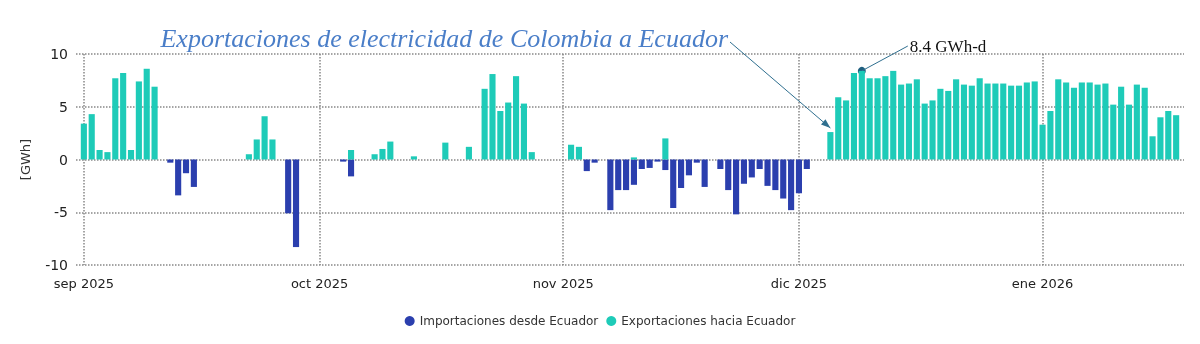  I want to click on y-axis-title: [GWh], so click(25, 159).